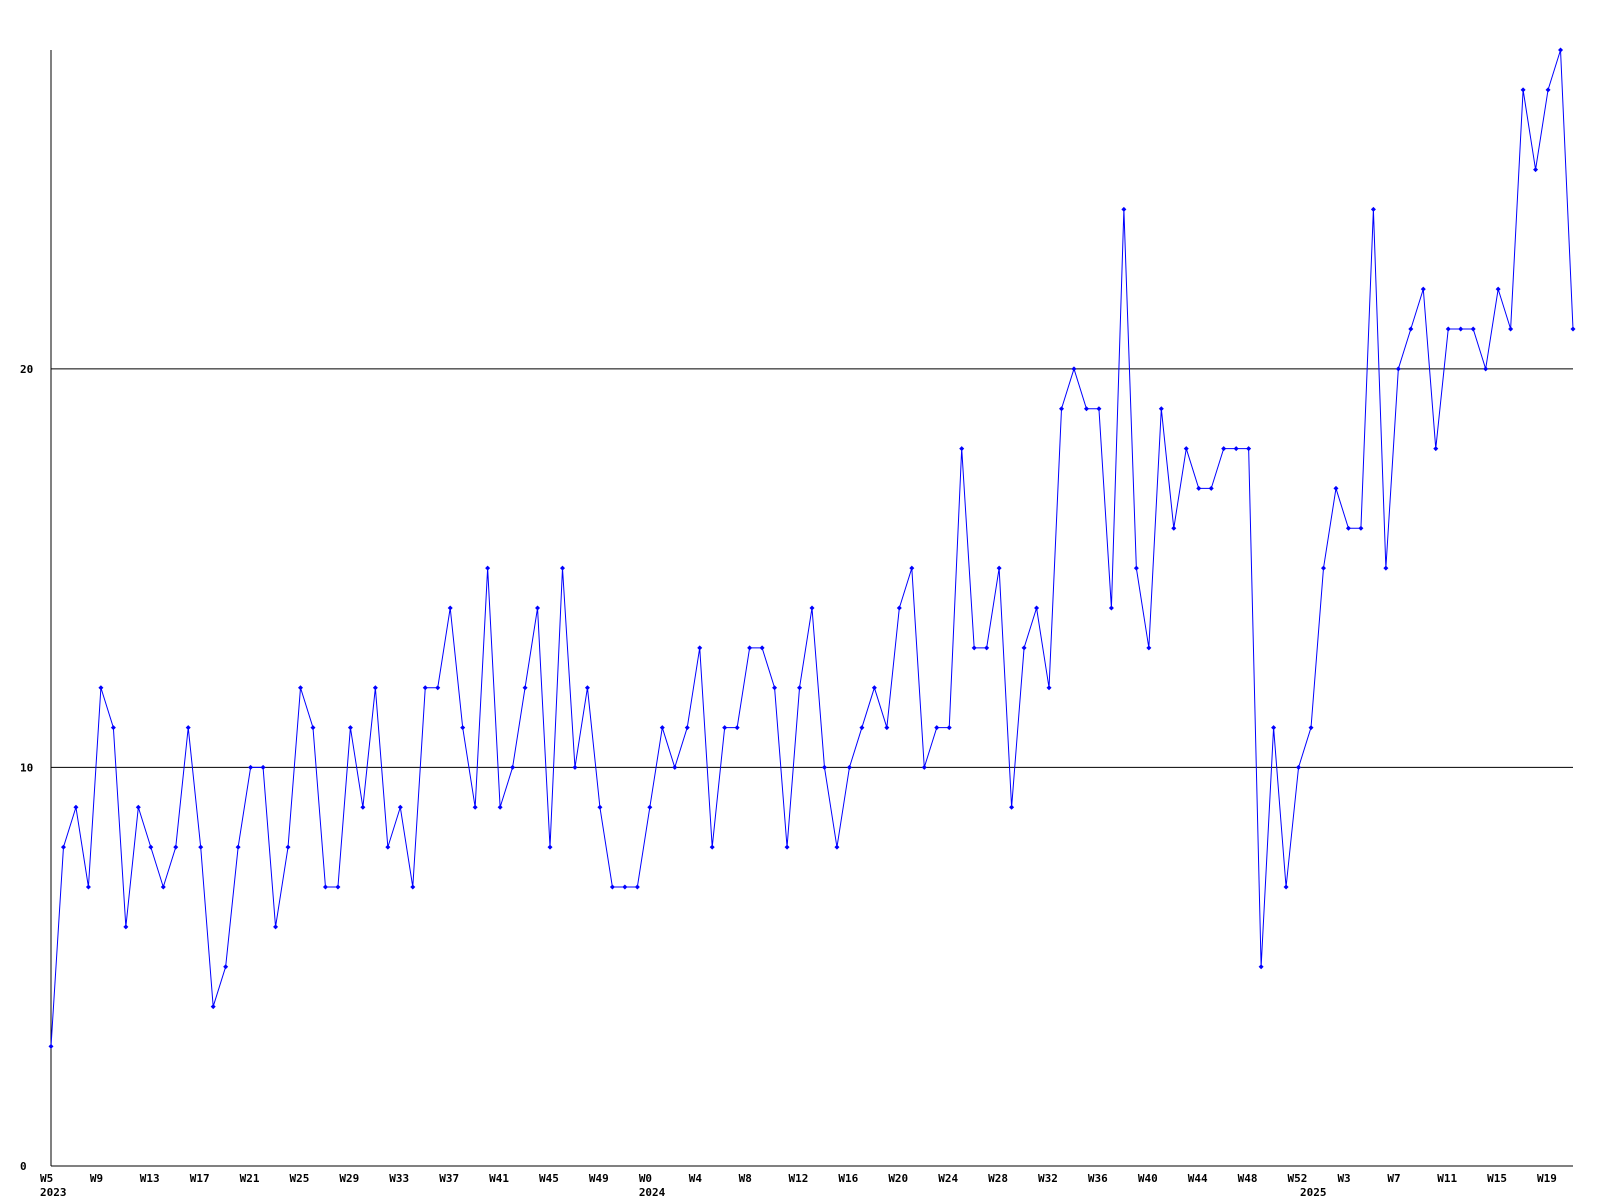 The width and height of the screenshot is (1600, 1200). Describe the element at coordinates (549, 1178) in the screenshot. I see `x-tick-label: W45` at that location.